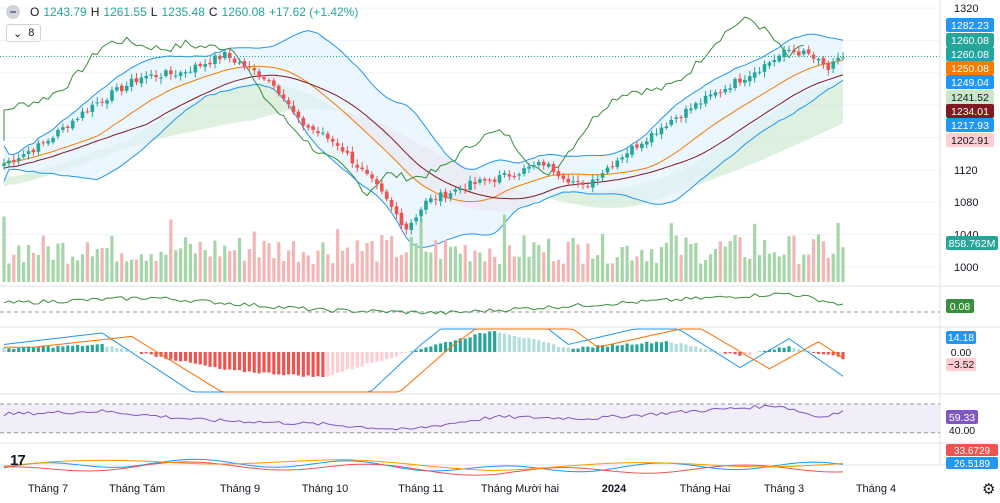  Describe the element at coordinates (423, 303) in the screenshot. I see `oscillator-line` at that location.